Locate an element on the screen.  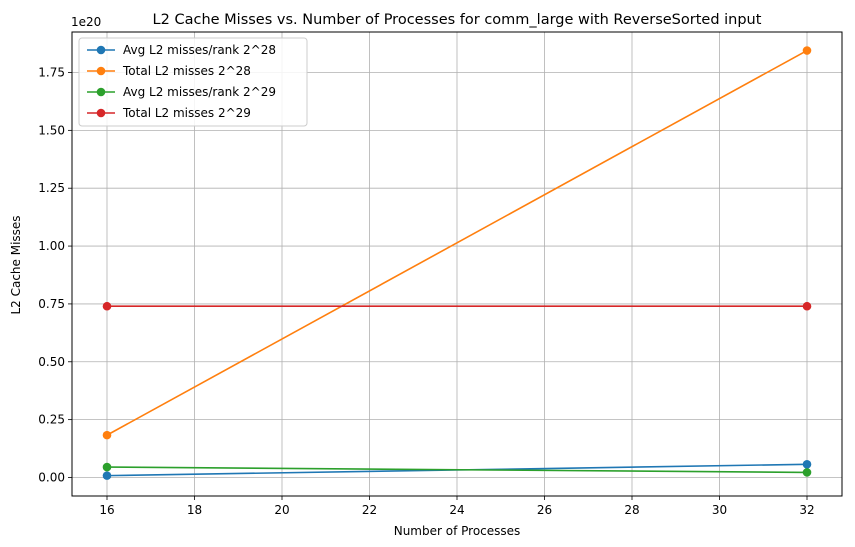
x-tick-label: 24 is located at coordinates (456, 510).